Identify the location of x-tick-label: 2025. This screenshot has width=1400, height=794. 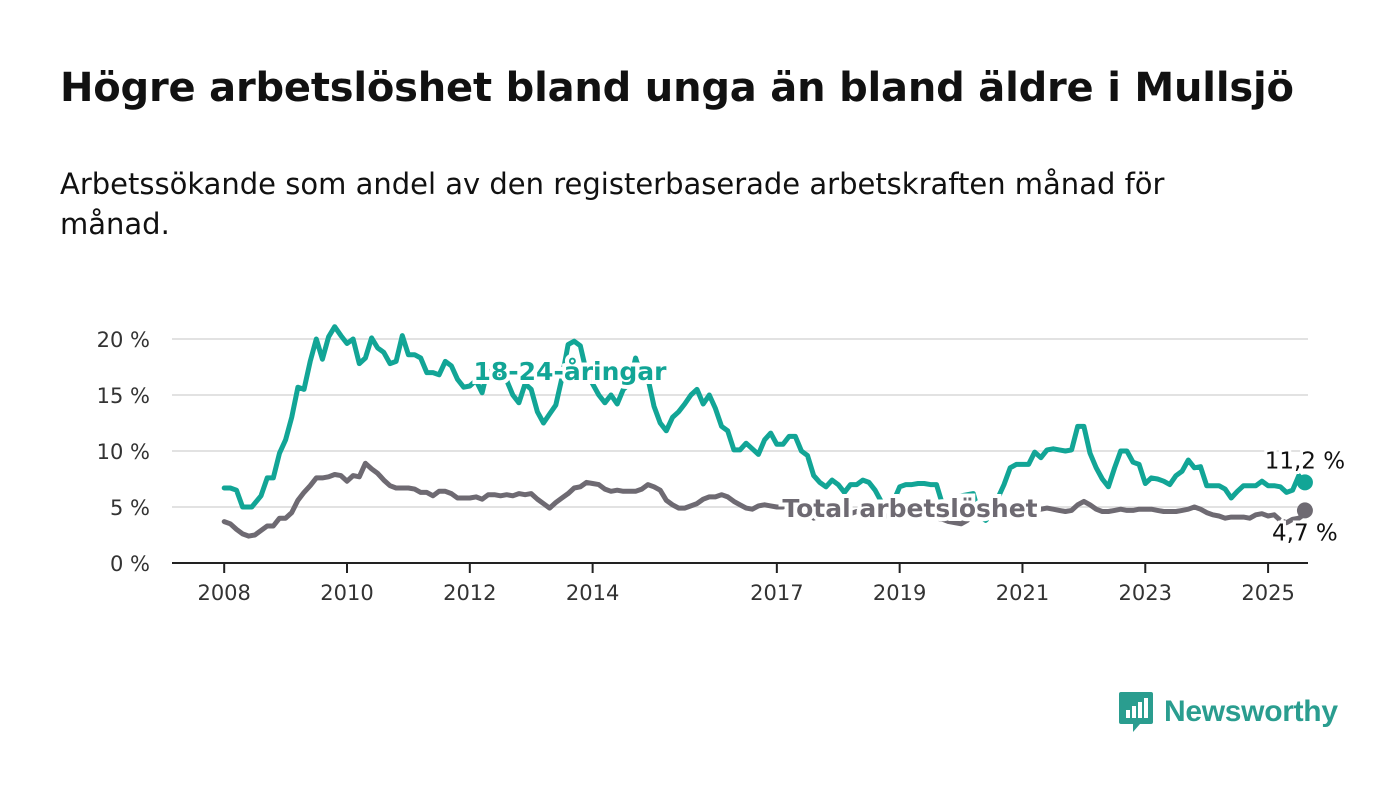
(1267, 593).